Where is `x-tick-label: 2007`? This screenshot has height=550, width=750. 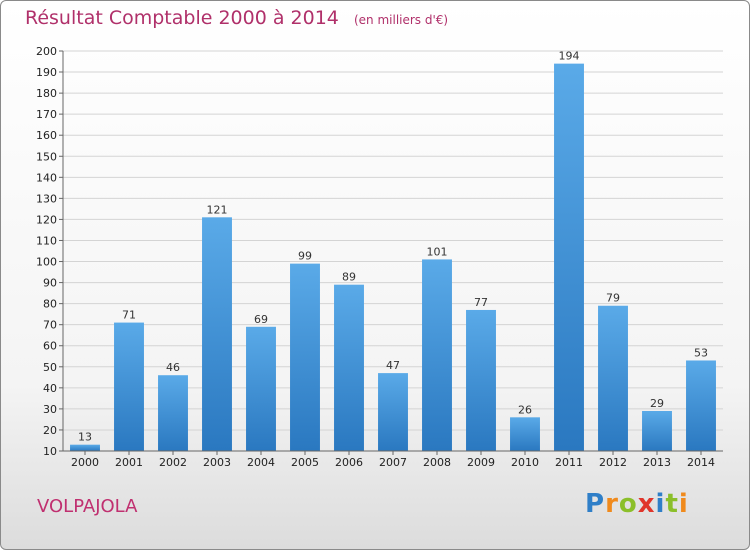 x-tick-label: 2007 is located at coordinates (393, 462).